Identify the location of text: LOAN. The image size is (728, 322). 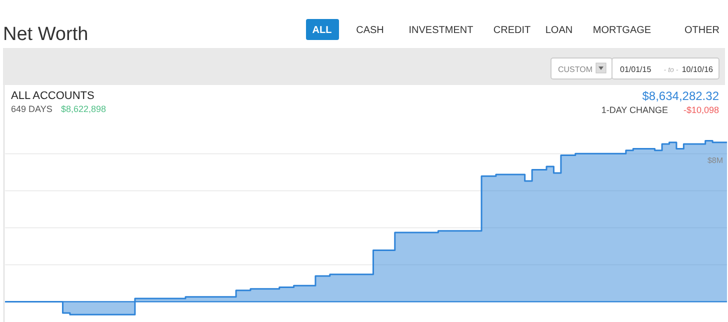
(559, 30).